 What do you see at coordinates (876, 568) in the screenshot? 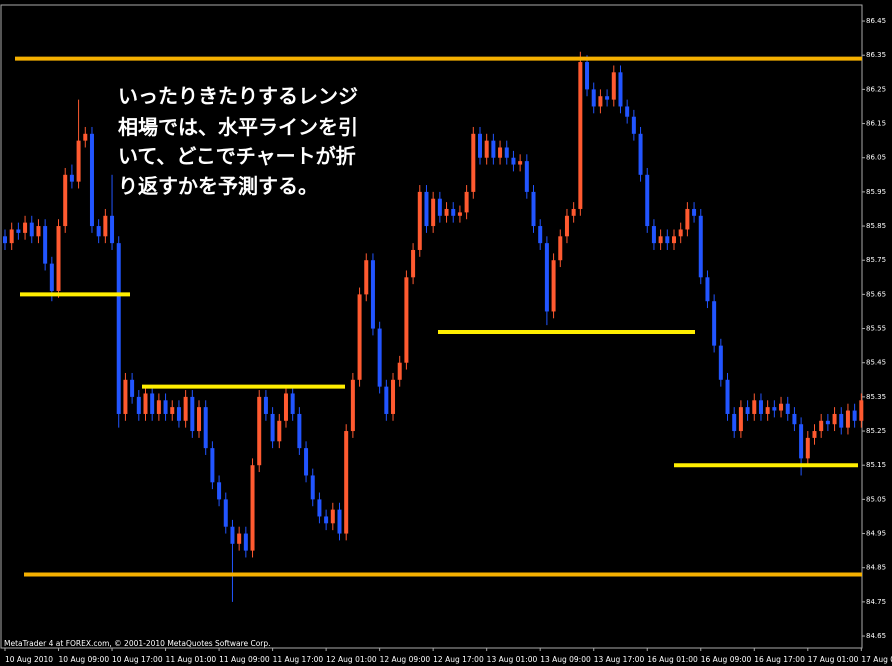
I see `y-tick-label: 84.85` at bounding box center [876, 568].